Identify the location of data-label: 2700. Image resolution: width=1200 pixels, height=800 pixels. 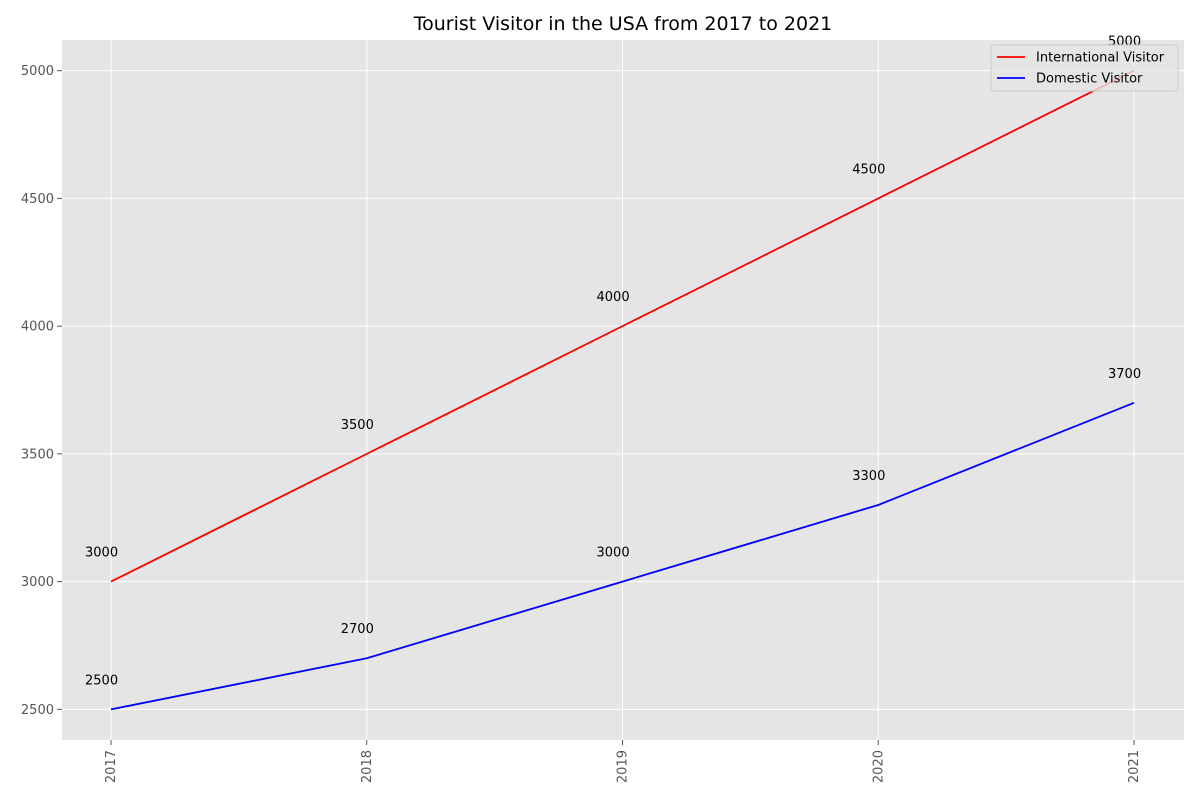
(357, 629).